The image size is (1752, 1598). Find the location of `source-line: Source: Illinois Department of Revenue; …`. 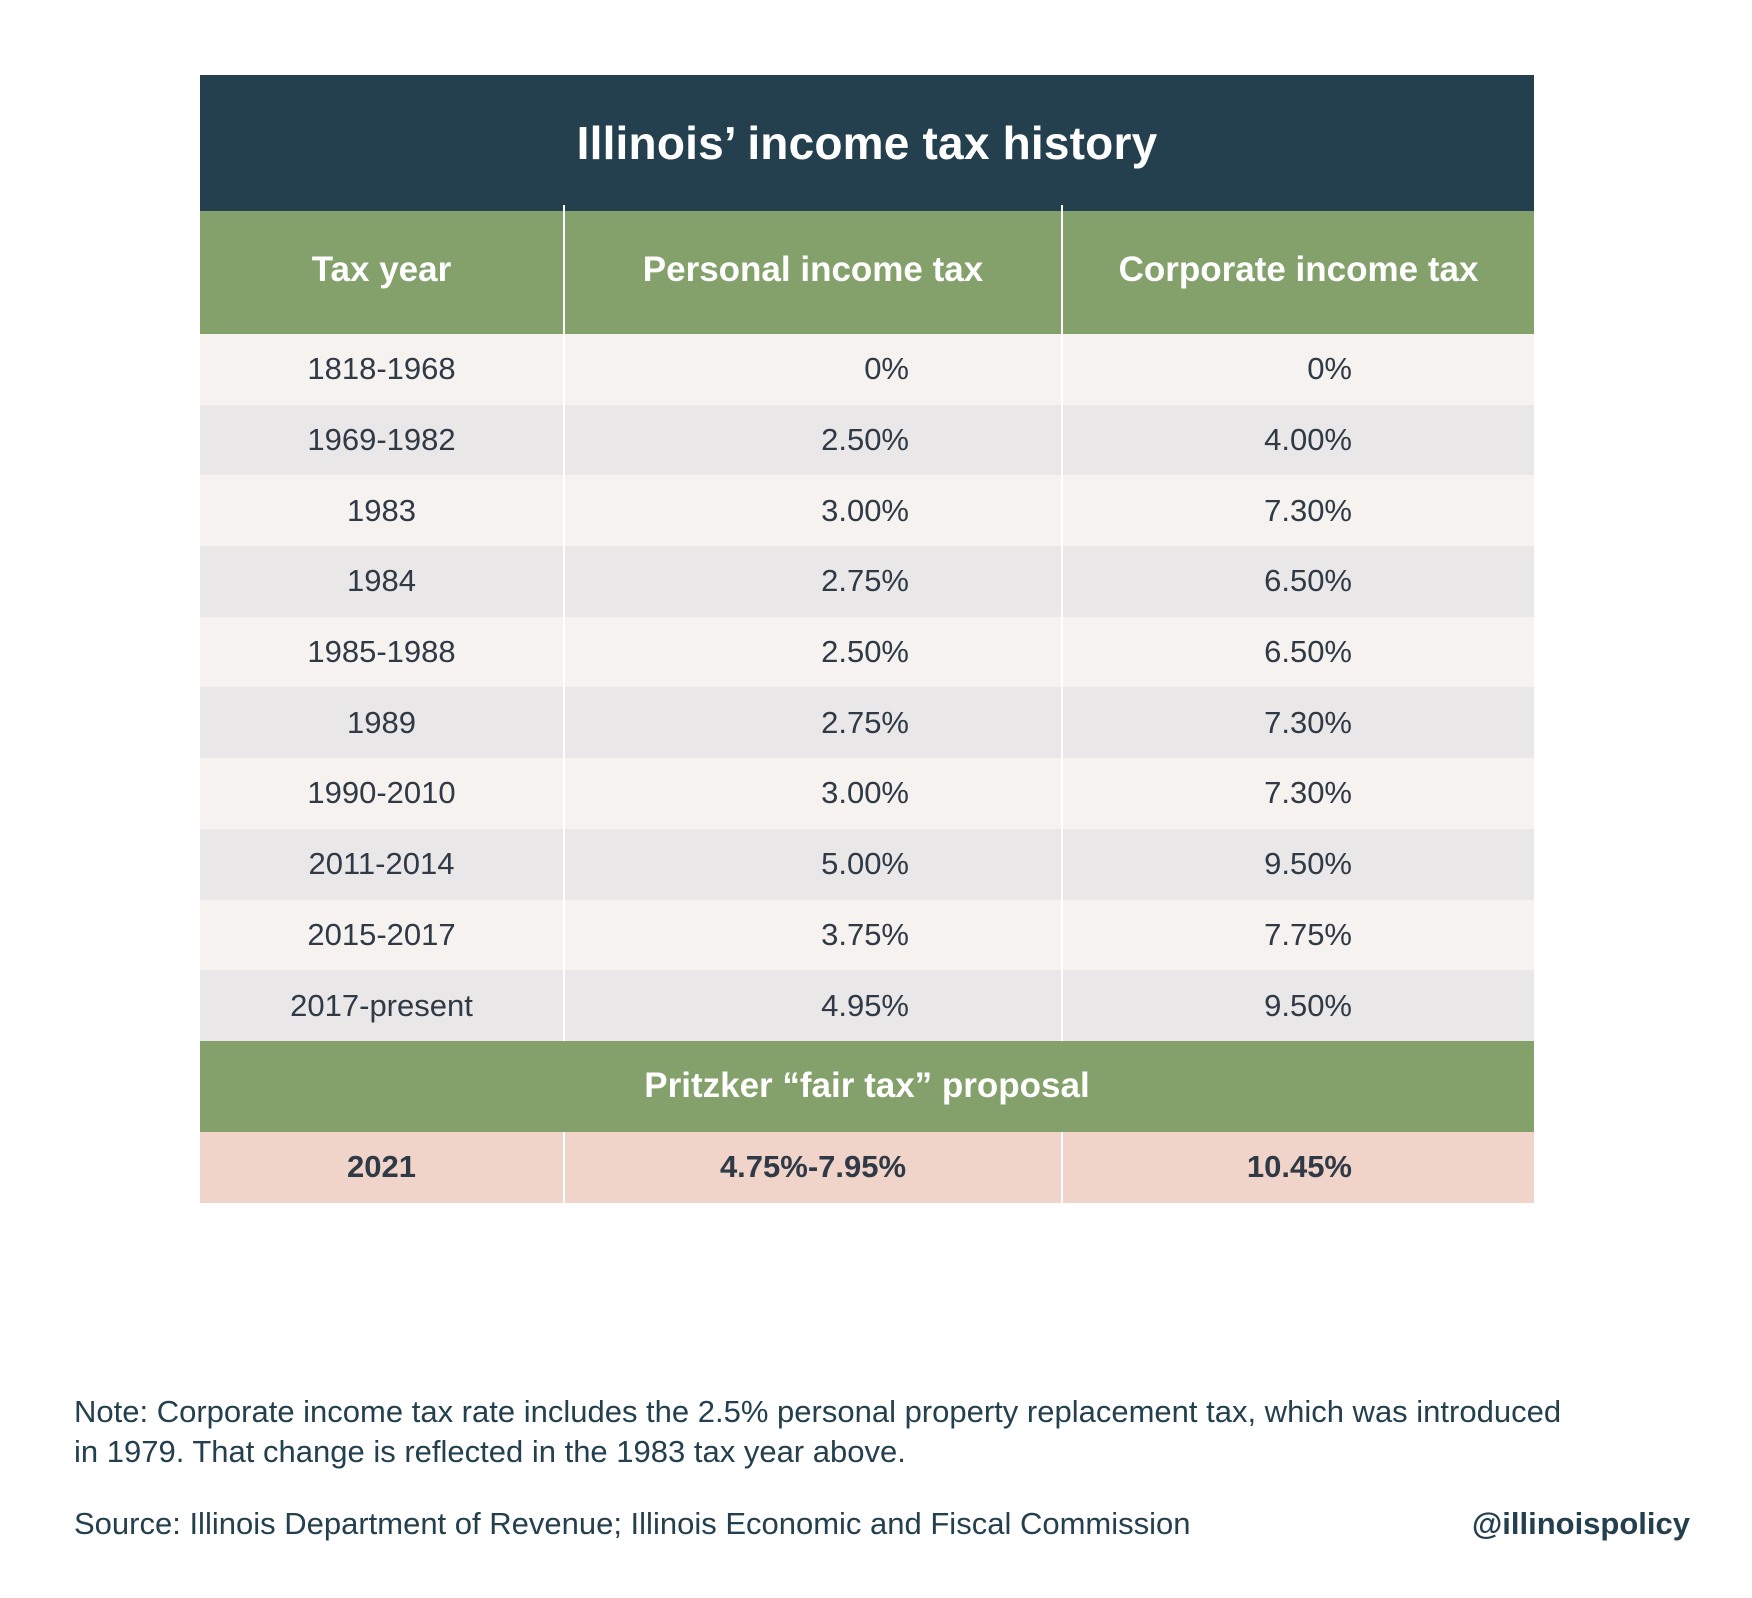

source-line: Source: Illinois Department of Revenue; … is located at coordinates (632, 1523).